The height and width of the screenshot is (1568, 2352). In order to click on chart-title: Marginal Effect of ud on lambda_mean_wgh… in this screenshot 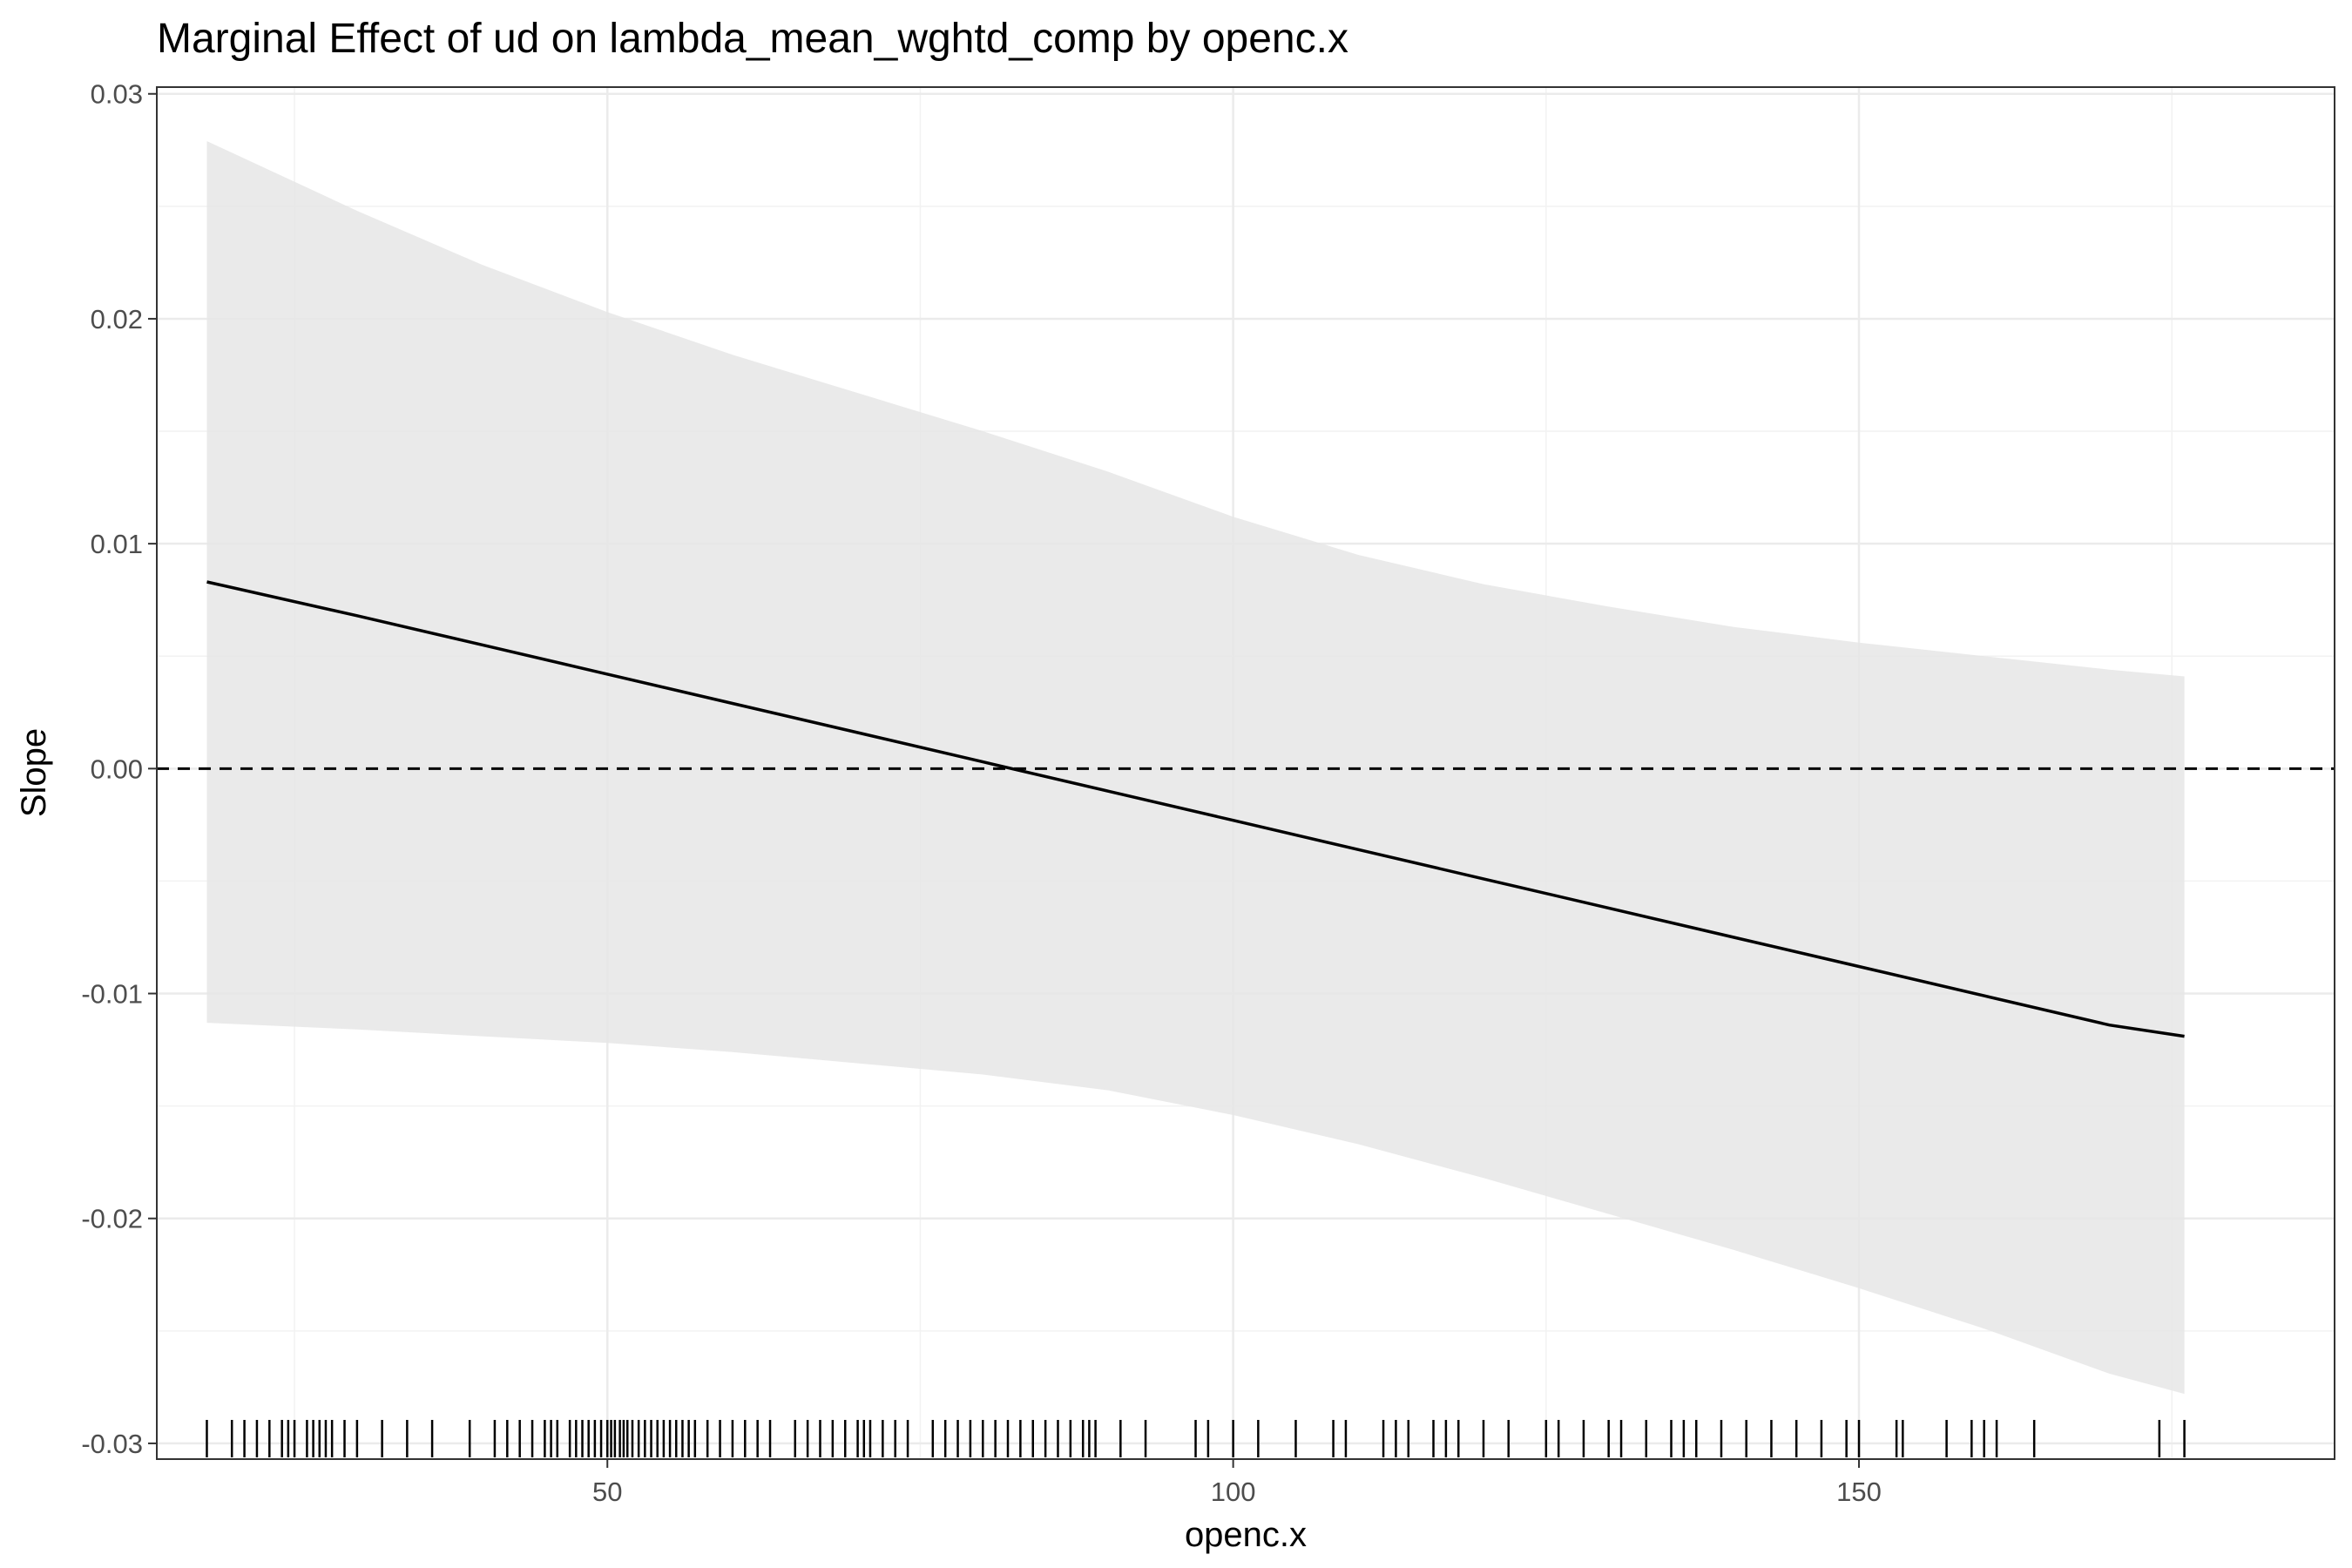, I will do `click(752, 39)`.